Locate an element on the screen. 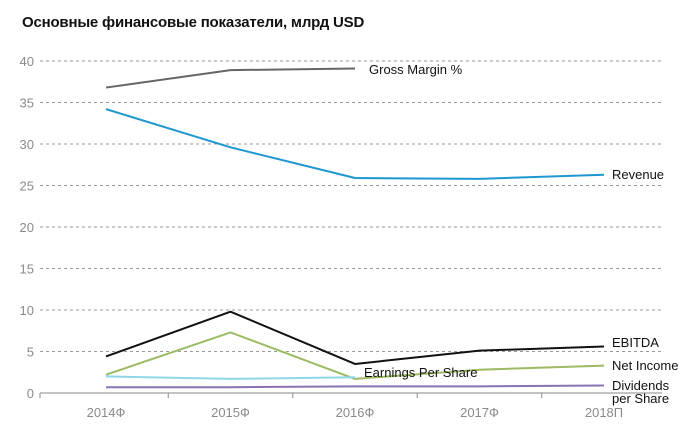 The image size is (700, 443). series-label-earnings-per-share: Earnings Per Share is located at coordinates (420, 372).